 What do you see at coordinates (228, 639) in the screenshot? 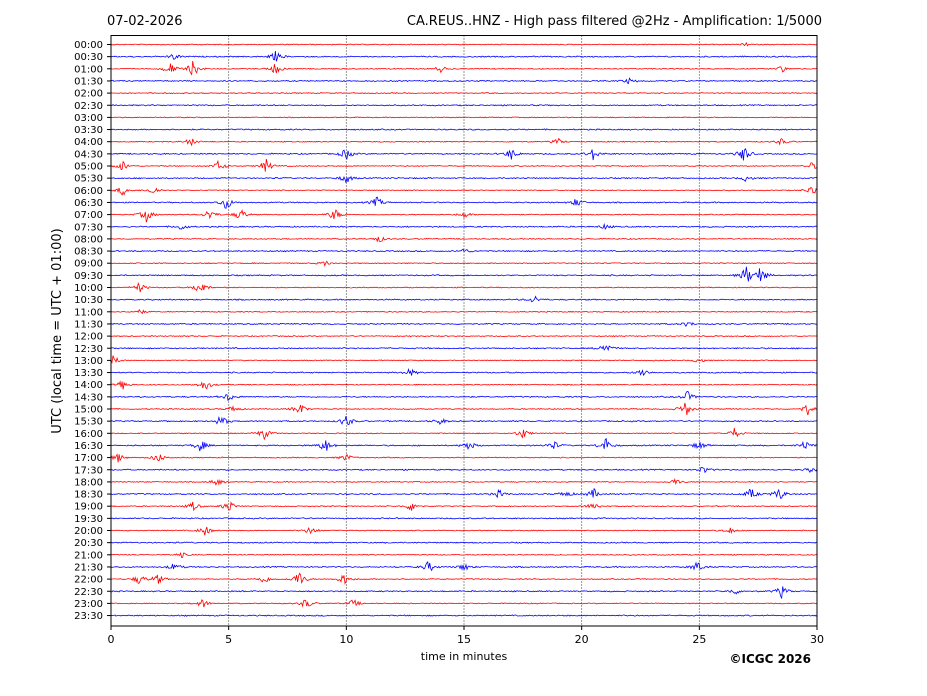
I see `x-tick-label: 5` at bounding box center [228, 639].